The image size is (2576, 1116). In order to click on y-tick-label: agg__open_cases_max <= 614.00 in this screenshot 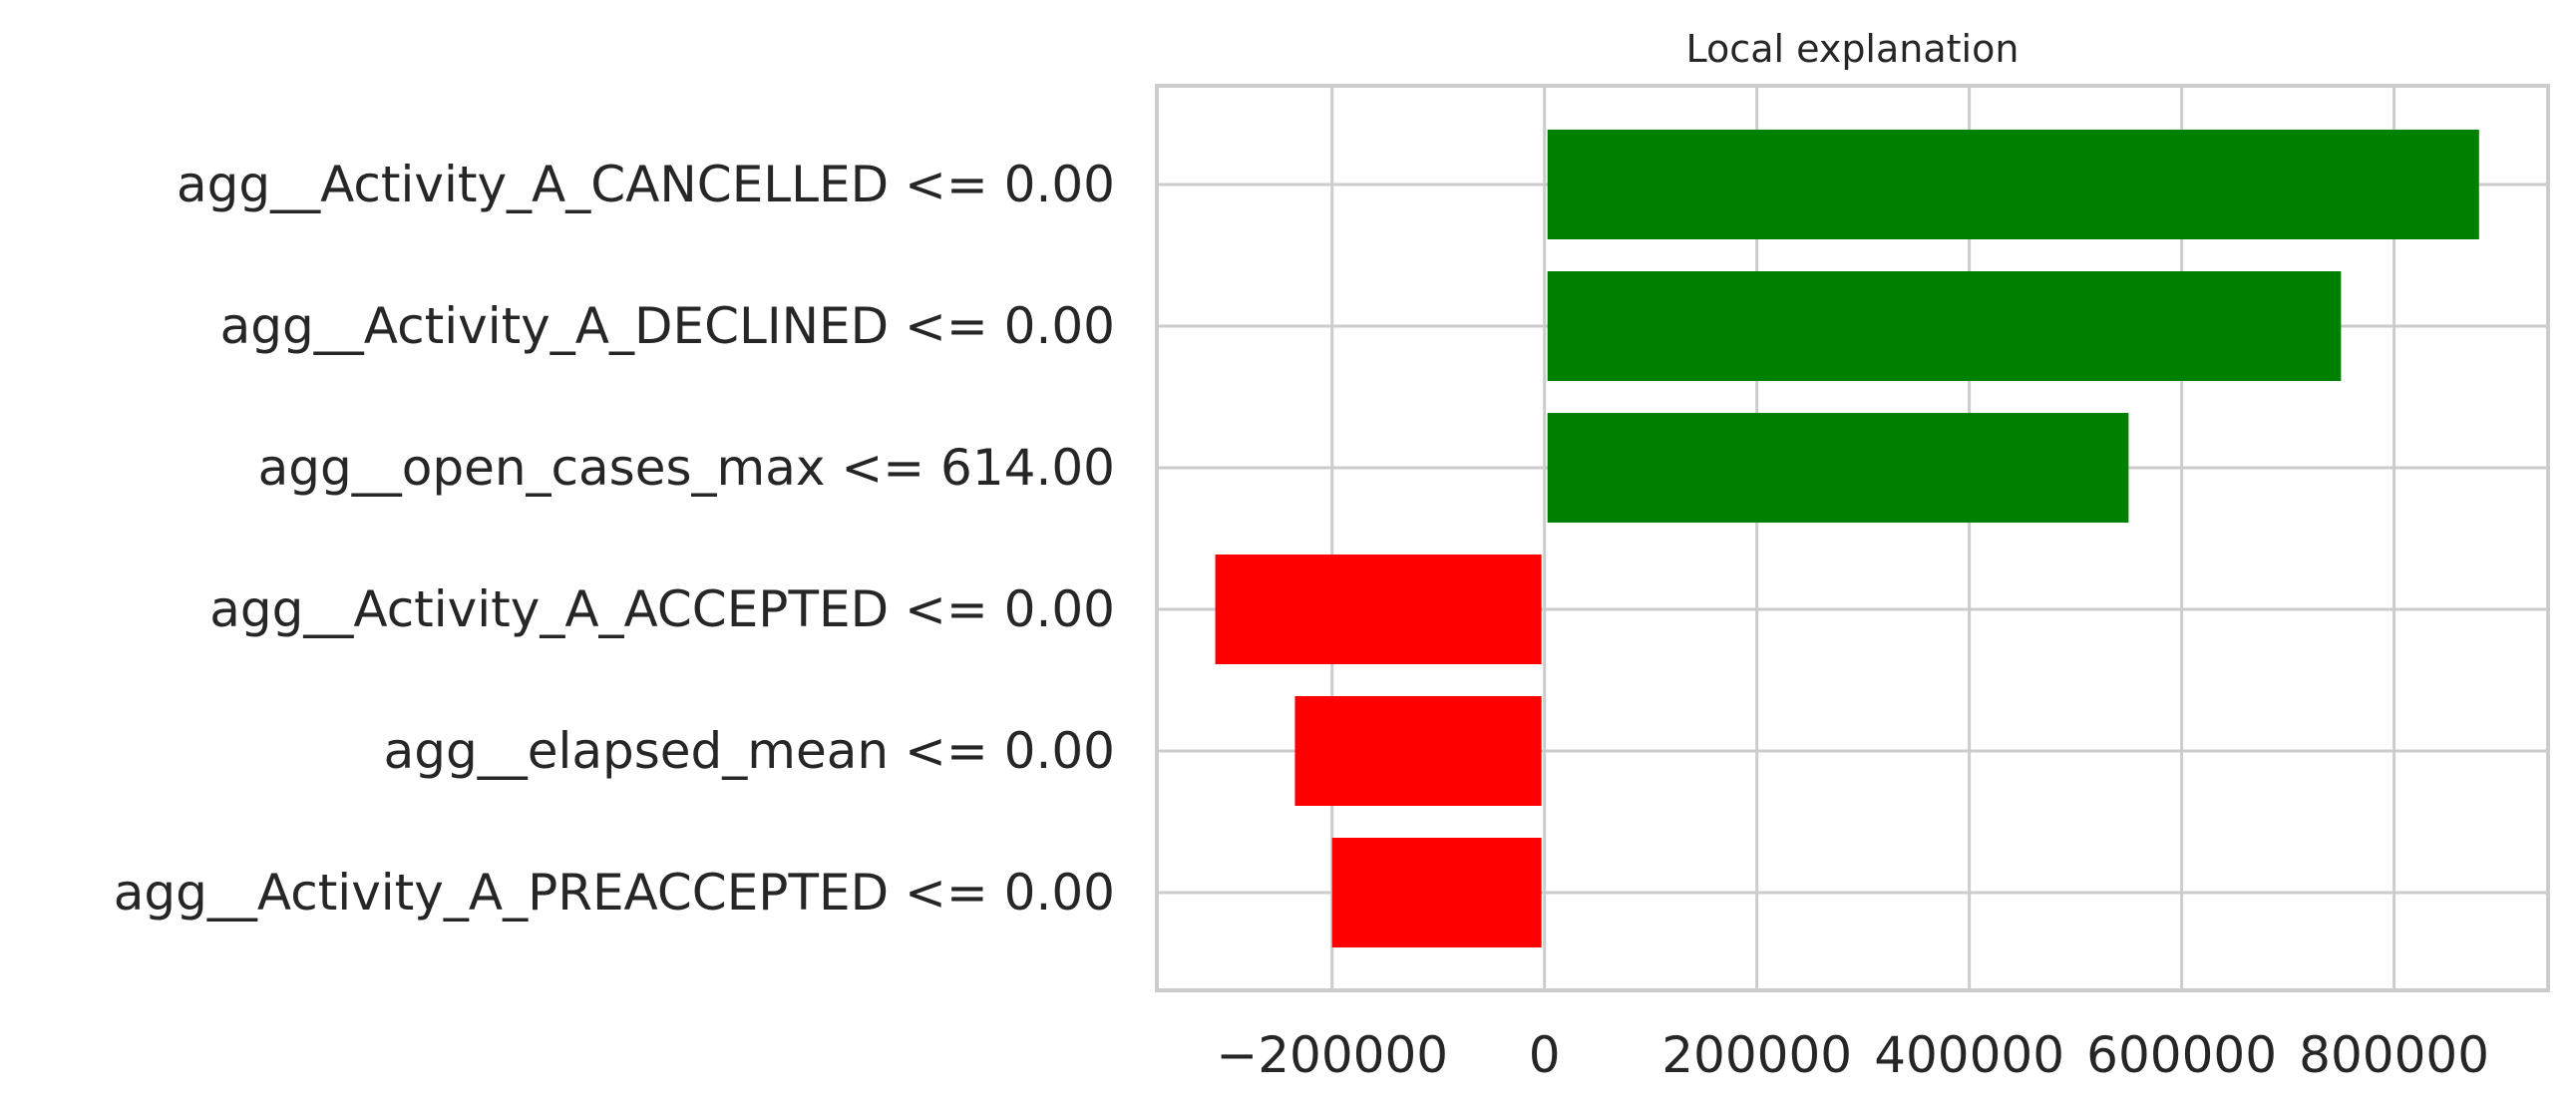, I will do `click(687, 468)`.